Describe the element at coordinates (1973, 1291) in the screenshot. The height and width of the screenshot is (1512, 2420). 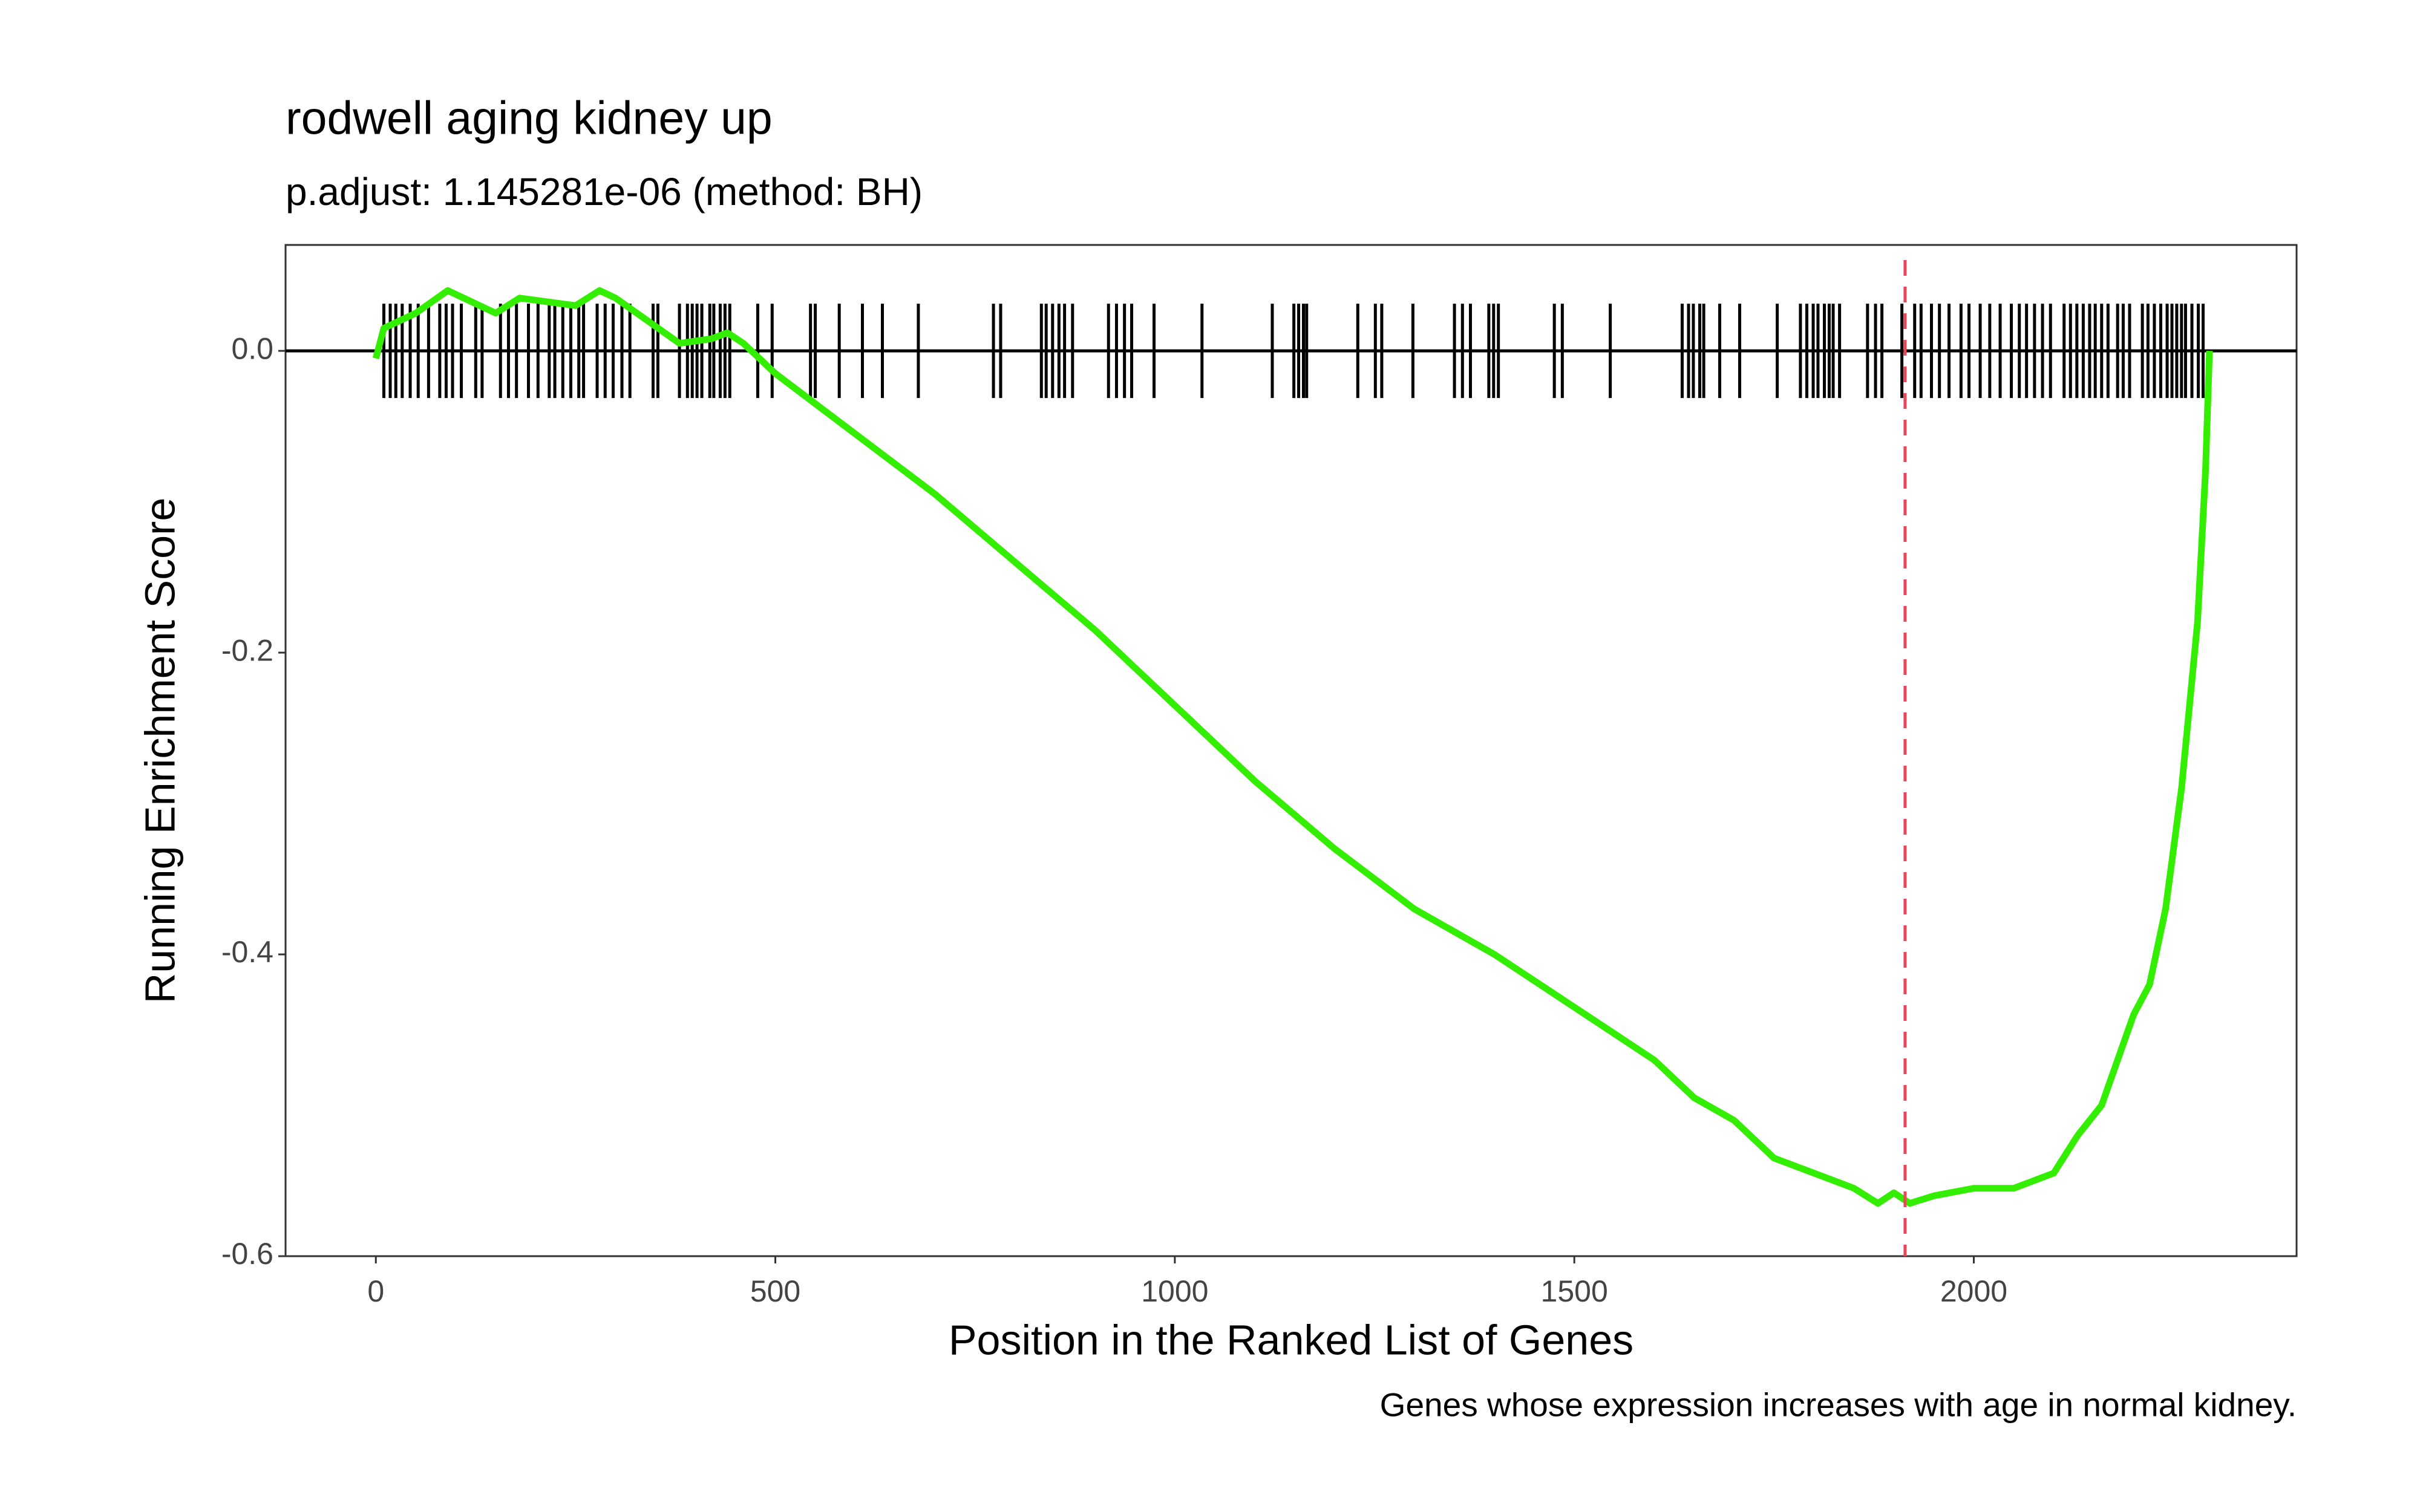
I see `x-tick-label: 2000` at that location.